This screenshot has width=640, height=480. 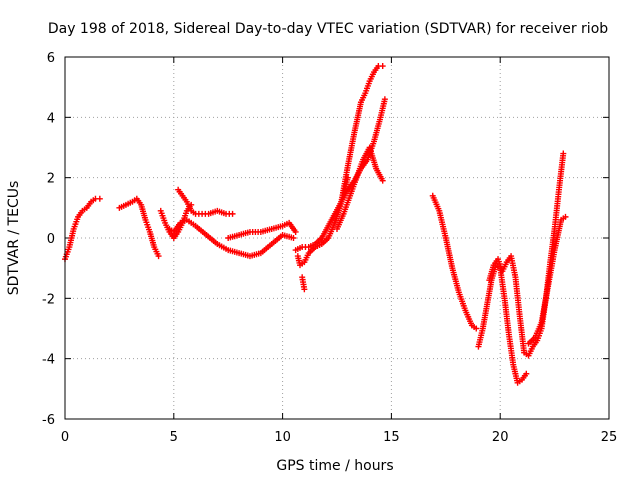 I want to click on x-axis-label: GPS time / hours, so click(x=334, y=466).